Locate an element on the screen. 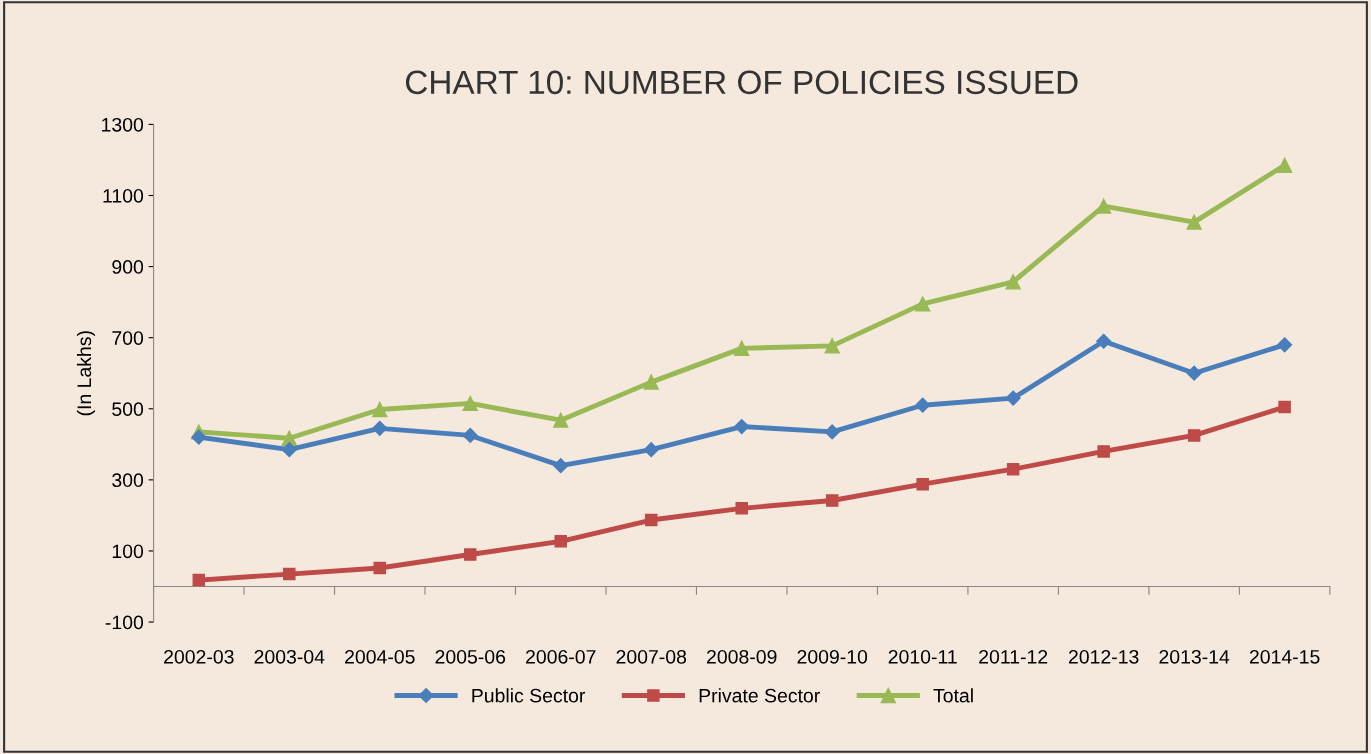  legend-label: Private Sector is located at coordinates (759, 695).